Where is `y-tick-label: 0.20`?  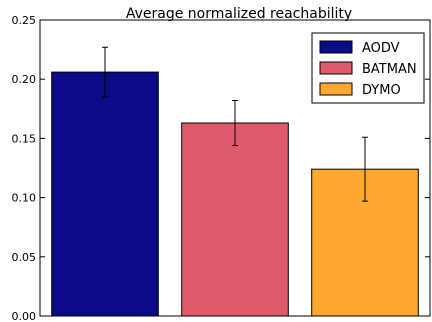 y-tick-label: 0.20 is located at coordinates (24, 79).